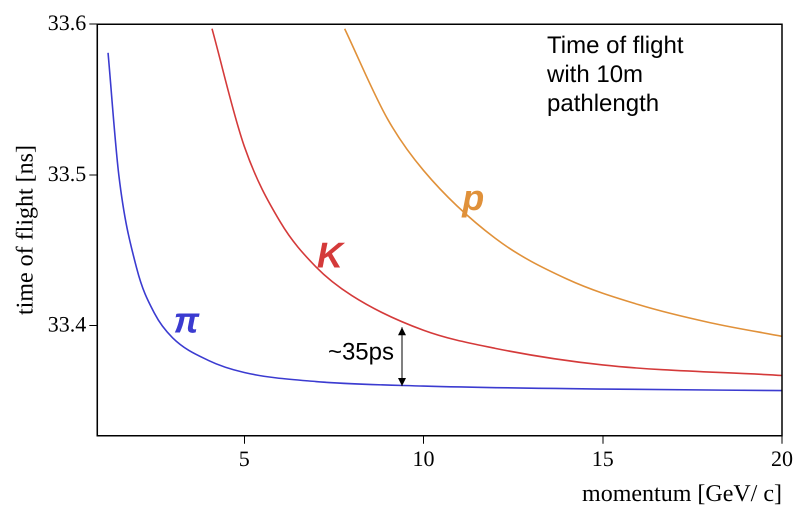 This screenshot has width=810, height=521. Describe the element at coordinates (682, 493) in the screenshot. I see `x-axis-title: momentum [GeV/ c]` at that location.